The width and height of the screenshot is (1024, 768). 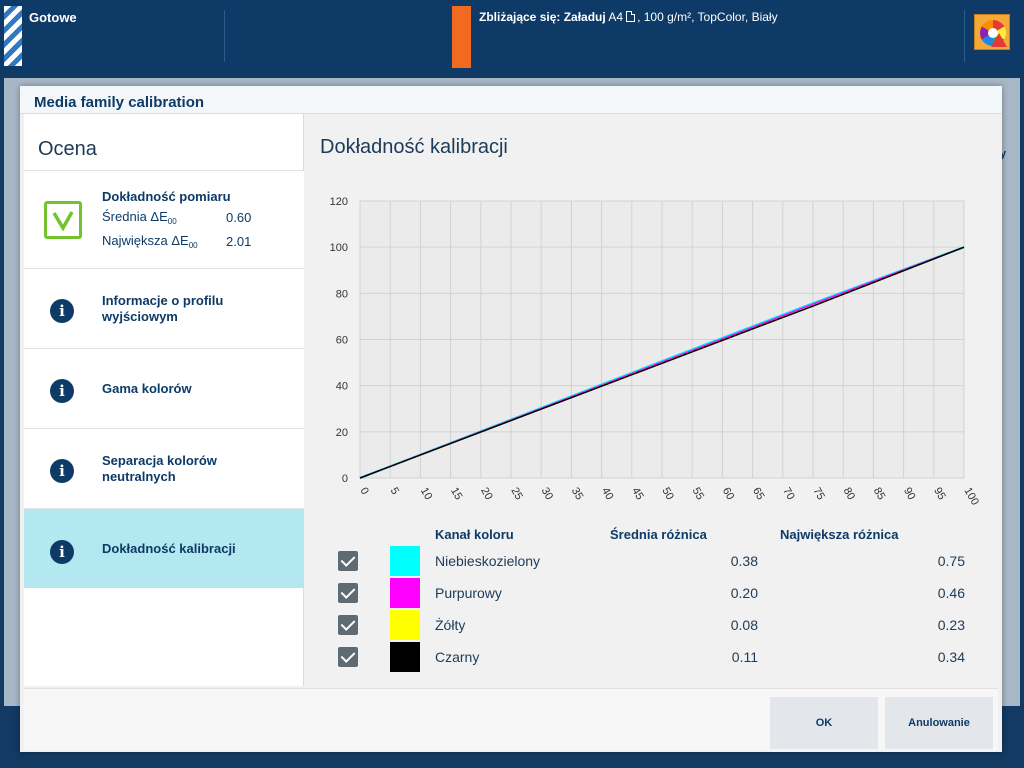 I want to click on column-header-avg-diff: Średnia różnica, so click(x=658, y=534).